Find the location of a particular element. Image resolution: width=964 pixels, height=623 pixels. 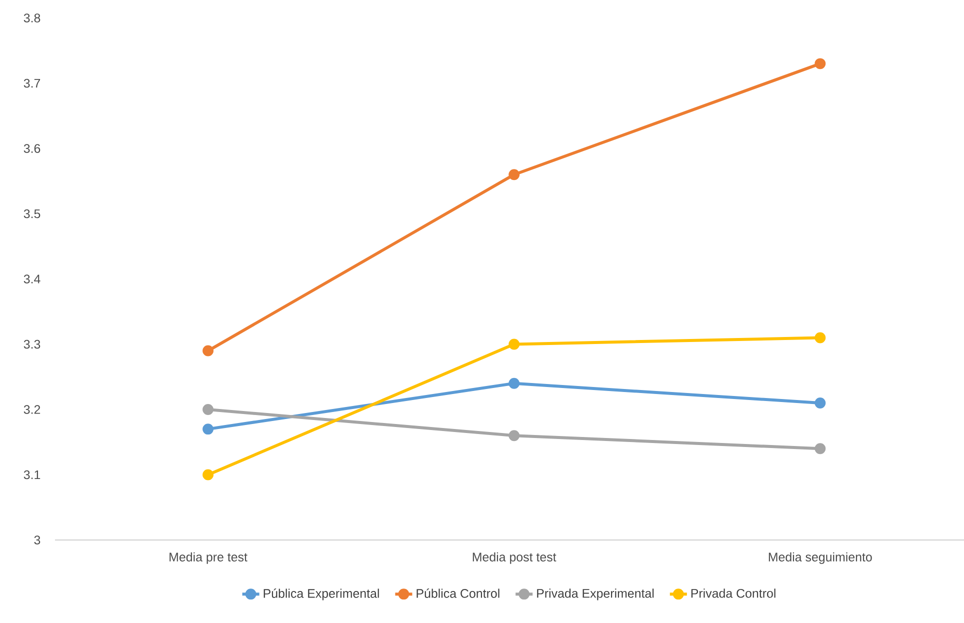

y-tick-label: 3.5 is located at coordinates (32, 213).